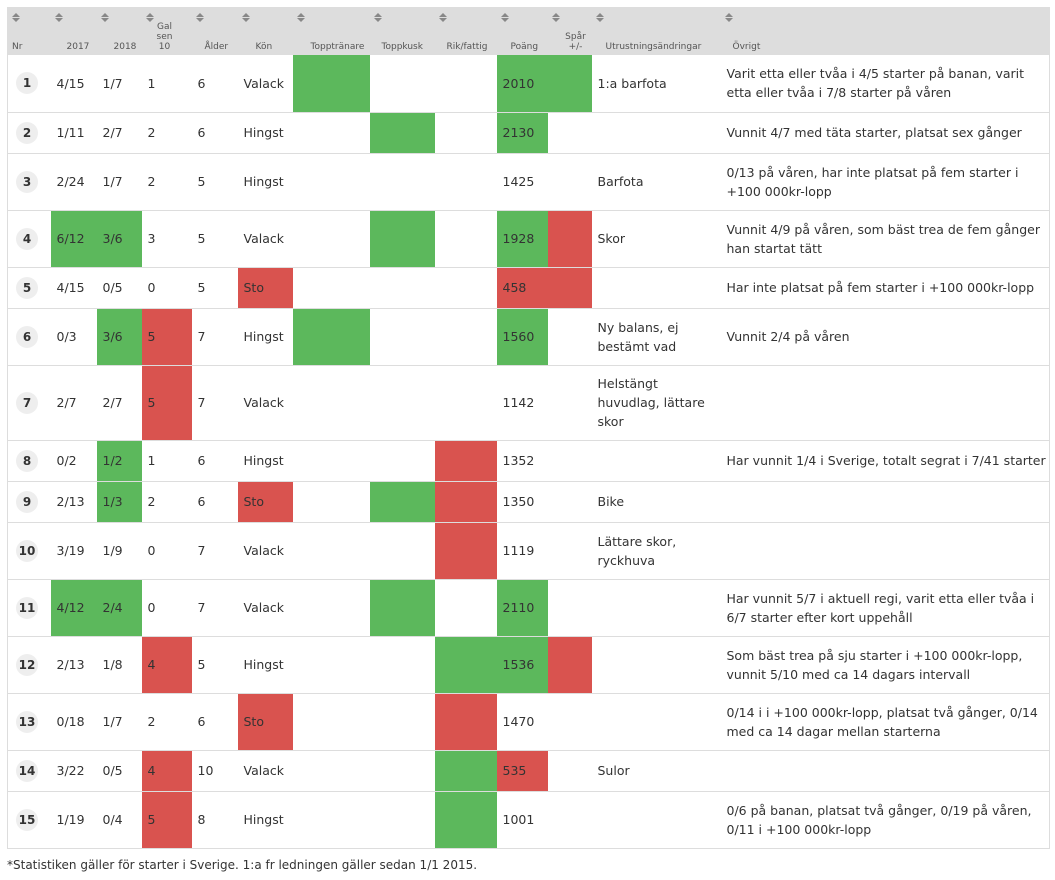 This screenshot has height=880, width=1055. Describe the element at coordinates (402, 31) in the screenshot. I see `column-header-toppkusk: Toppkusk` at that location.